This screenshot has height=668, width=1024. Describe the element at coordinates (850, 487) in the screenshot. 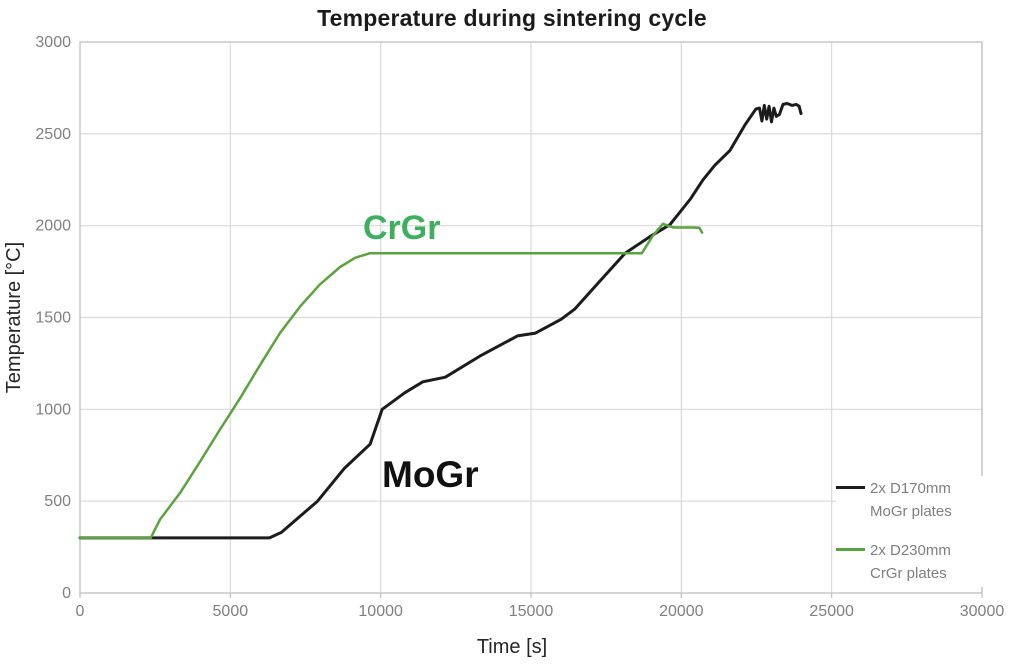

I see `mogr-line-swatch` at that location.